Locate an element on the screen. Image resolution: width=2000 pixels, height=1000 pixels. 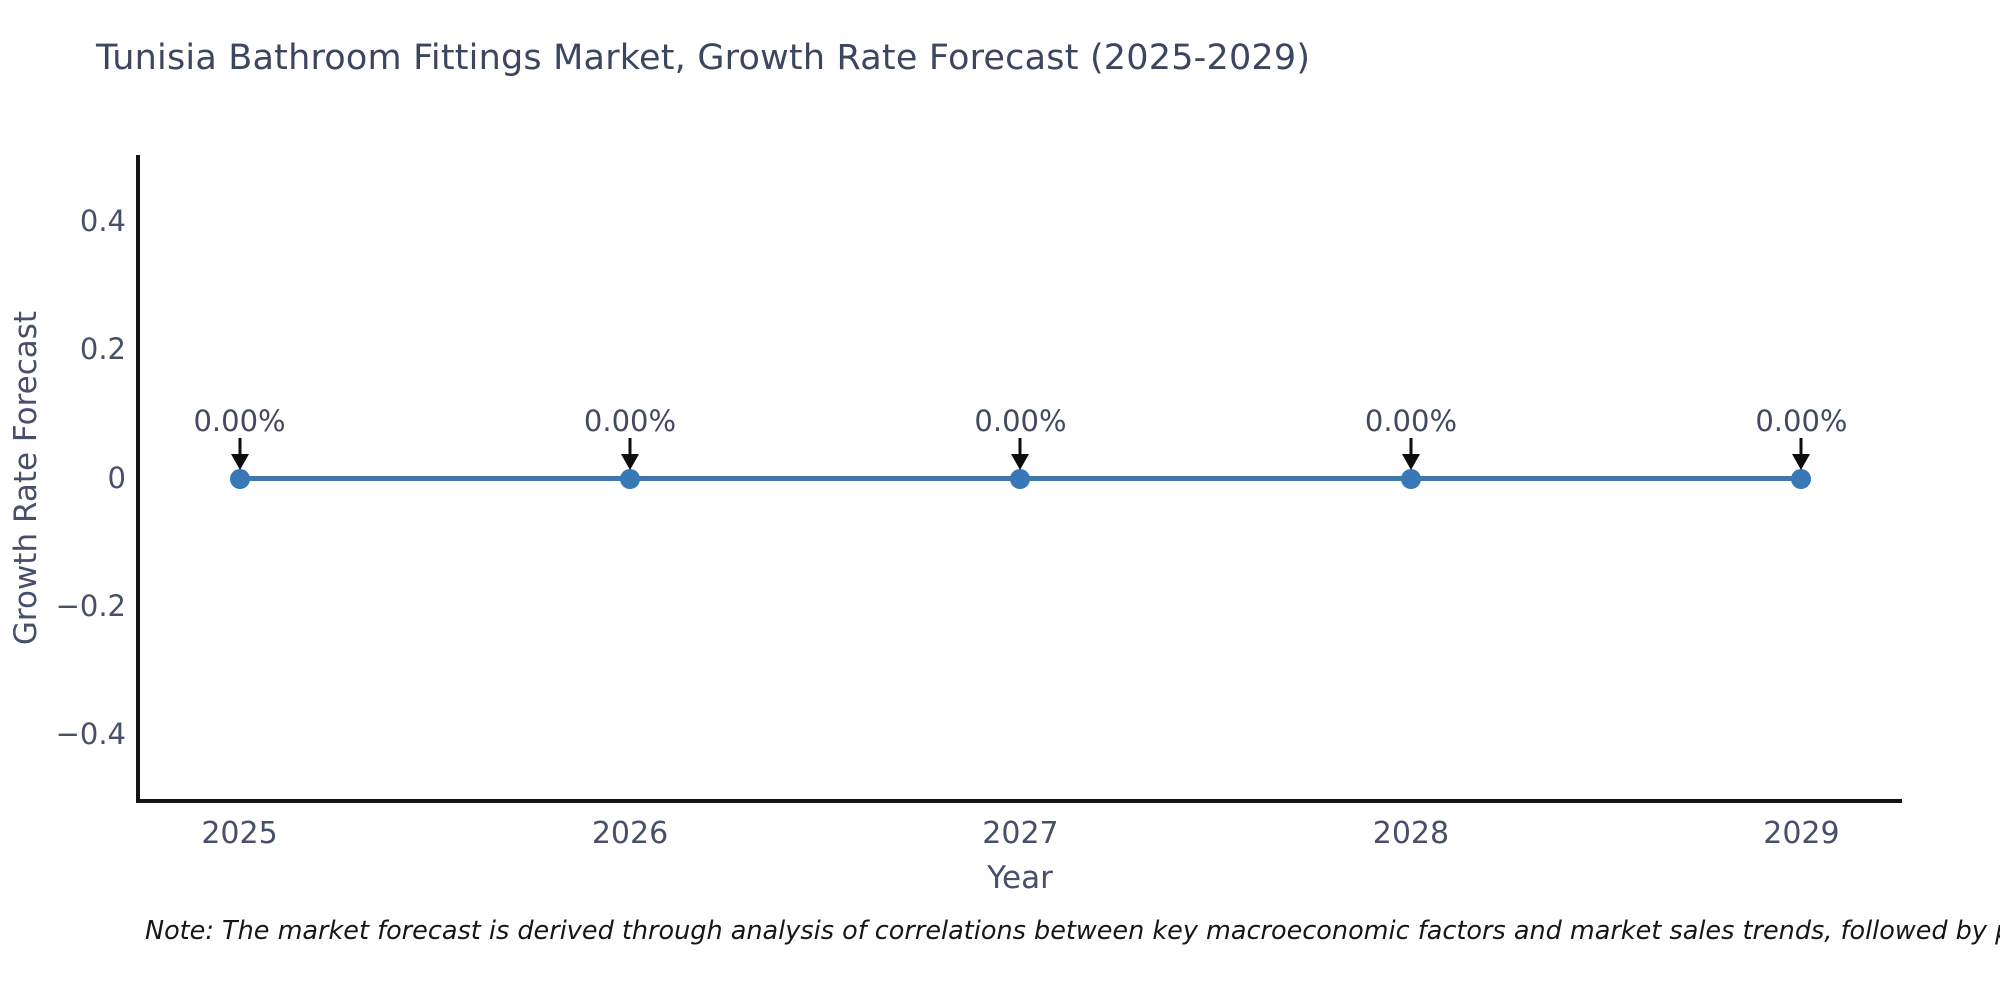
y-tick-label: −0.2 is located at coordinates (90, 605).